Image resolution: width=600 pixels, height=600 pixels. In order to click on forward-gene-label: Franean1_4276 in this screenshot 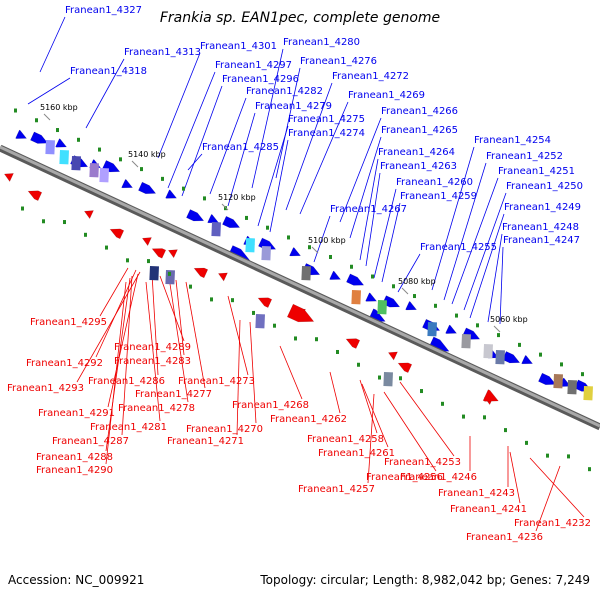, I will do `click(338, 61)`.